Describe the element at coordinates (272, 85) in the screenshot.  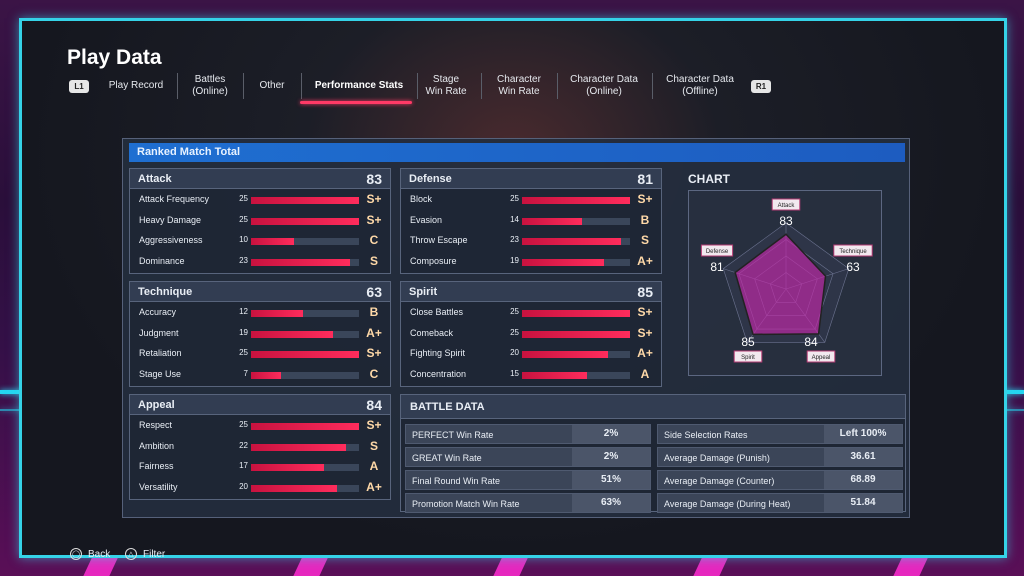
I see `tab-other: Other` at that location.